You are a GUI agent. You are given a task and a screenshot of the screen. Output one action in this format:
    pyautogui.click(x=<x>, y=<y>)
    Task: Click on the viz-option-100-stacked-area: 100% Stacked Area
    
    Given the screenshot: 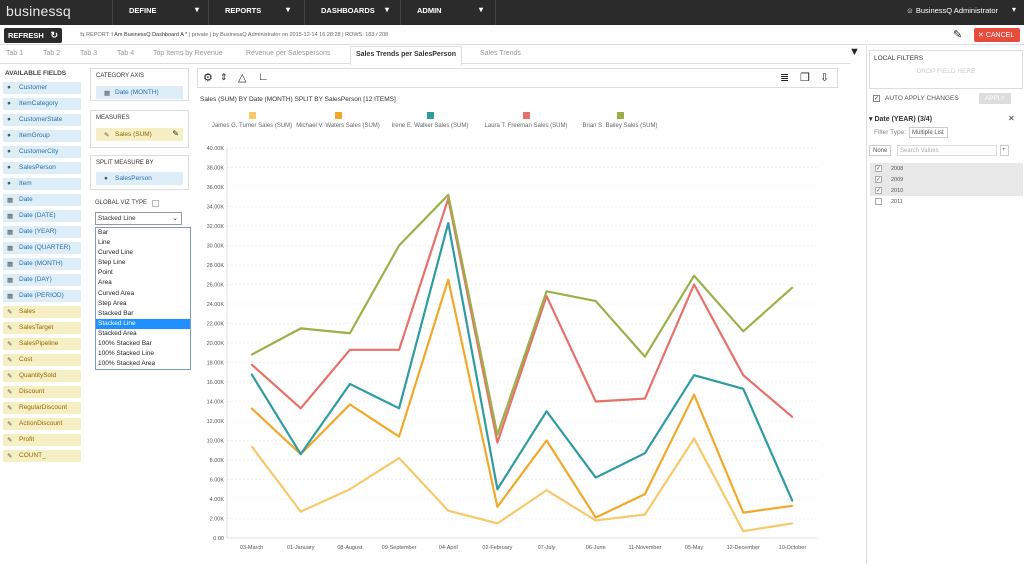 What is the action you would take?
    pyautogui.click(x=127, y=364)
    